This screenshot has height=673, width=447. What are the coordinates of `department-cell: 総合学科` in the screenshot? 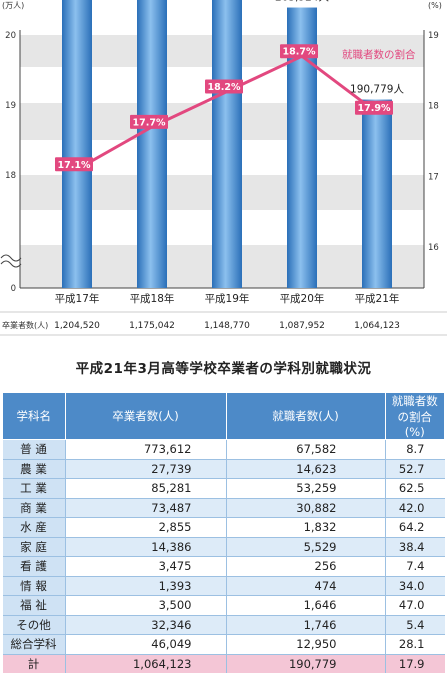 It's located at (34, 644).